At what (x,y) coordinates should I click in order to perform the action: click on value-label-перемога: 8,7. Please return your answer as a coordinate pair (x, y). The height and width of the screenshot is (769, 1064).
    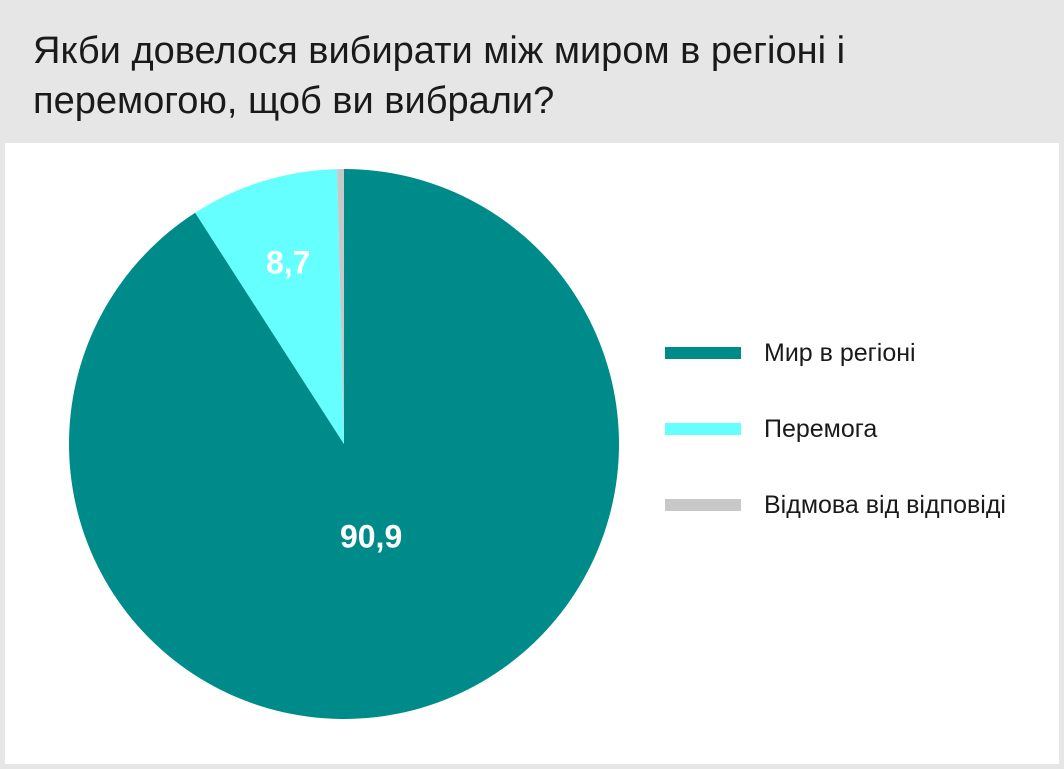
    Looking at the image, I should click on (288, 263).